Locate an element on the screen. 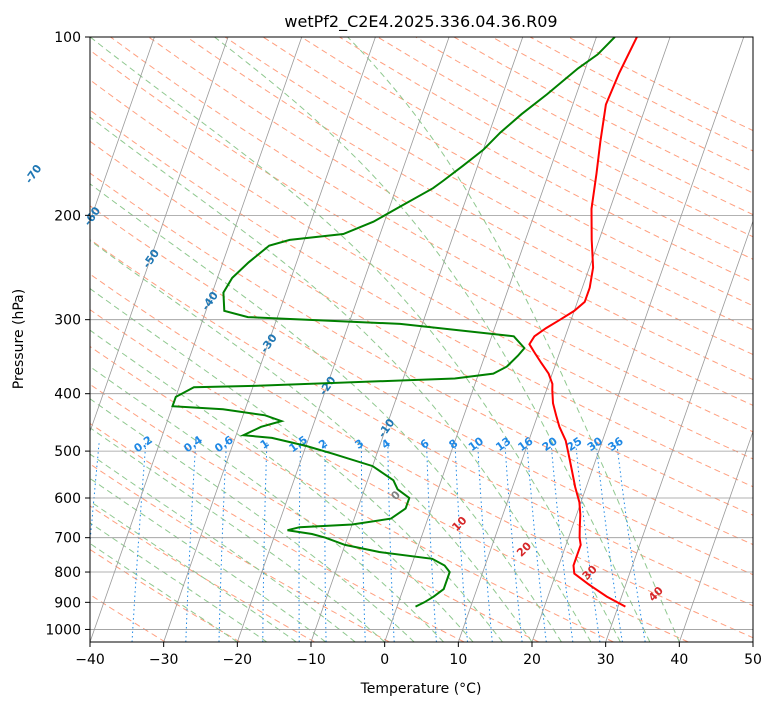 The image size is (775, 708). y-axis-title: Pressure (hPa) is located at coordinates (19, 339).